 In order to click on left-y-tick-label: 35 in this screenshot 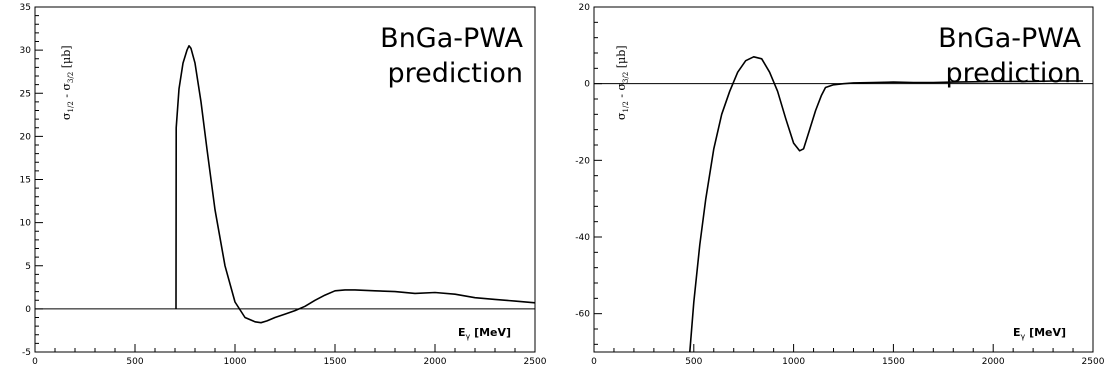, I will do `click(25, 8)`.